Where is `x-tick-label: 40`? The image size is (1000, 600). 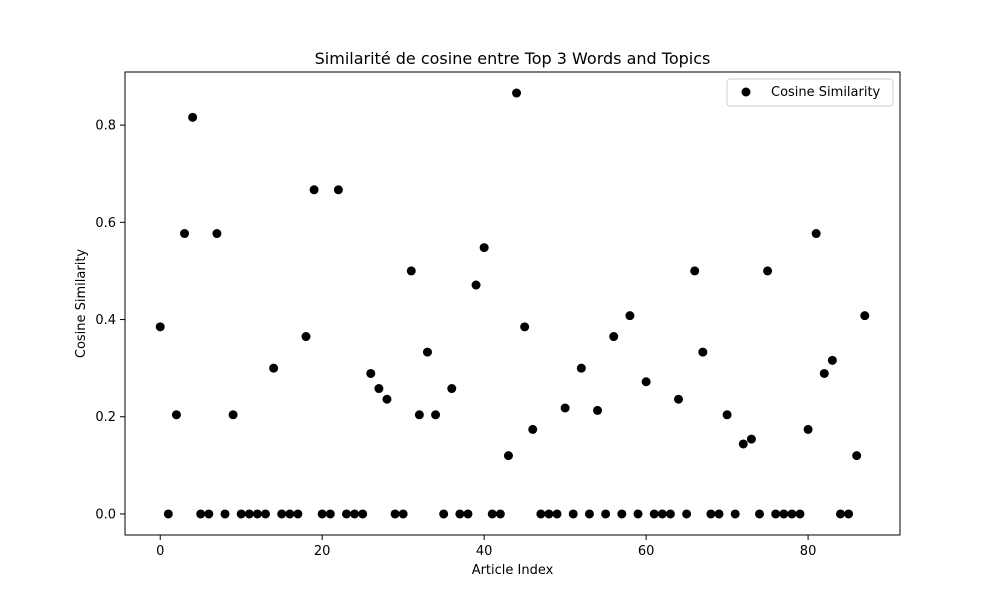
x-tick-label: 40 is located at coordinates (484, 551).